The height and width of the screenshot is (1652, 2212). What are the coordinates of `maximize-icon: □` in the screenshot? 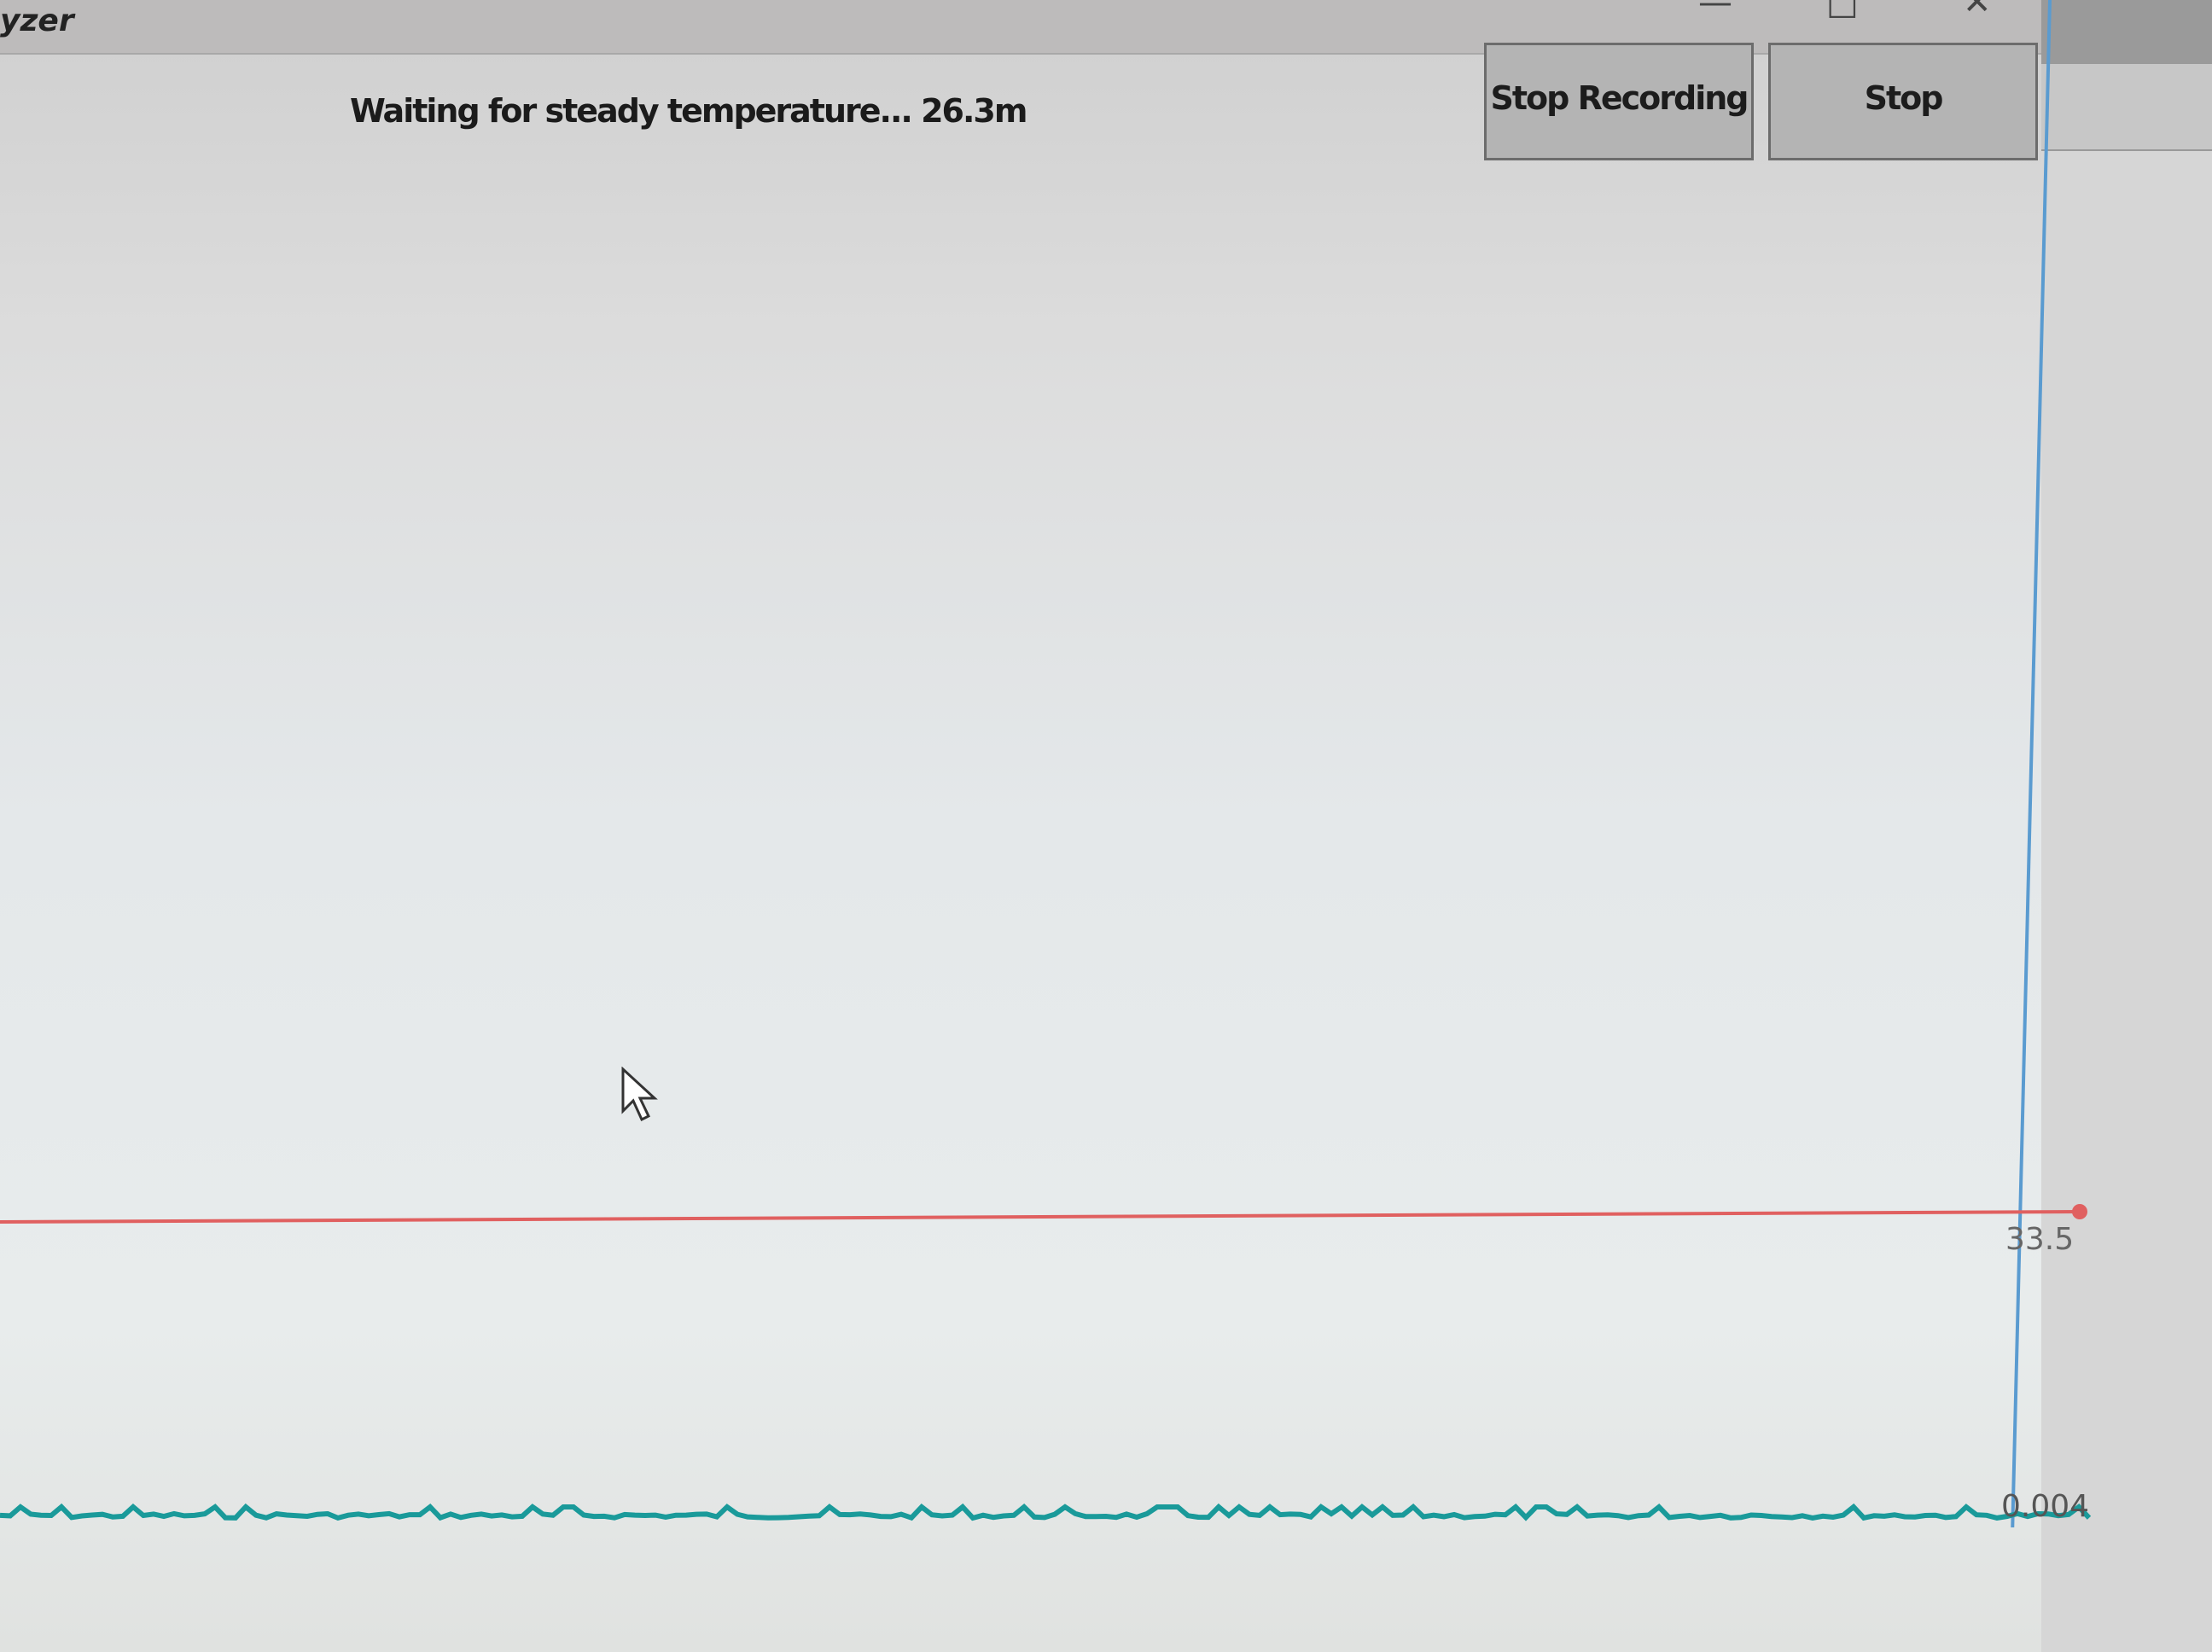 It's located at (1842, 11).